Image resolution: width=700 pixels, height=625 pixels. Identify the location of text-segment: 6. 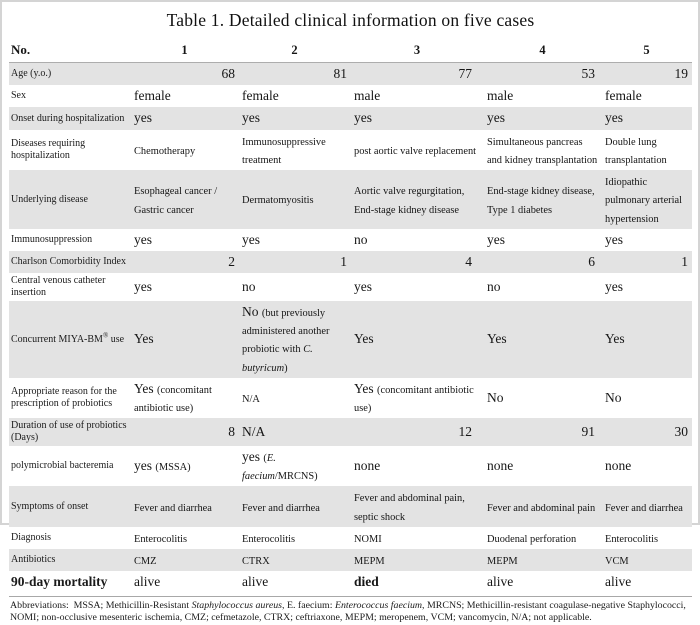
(591, 262).